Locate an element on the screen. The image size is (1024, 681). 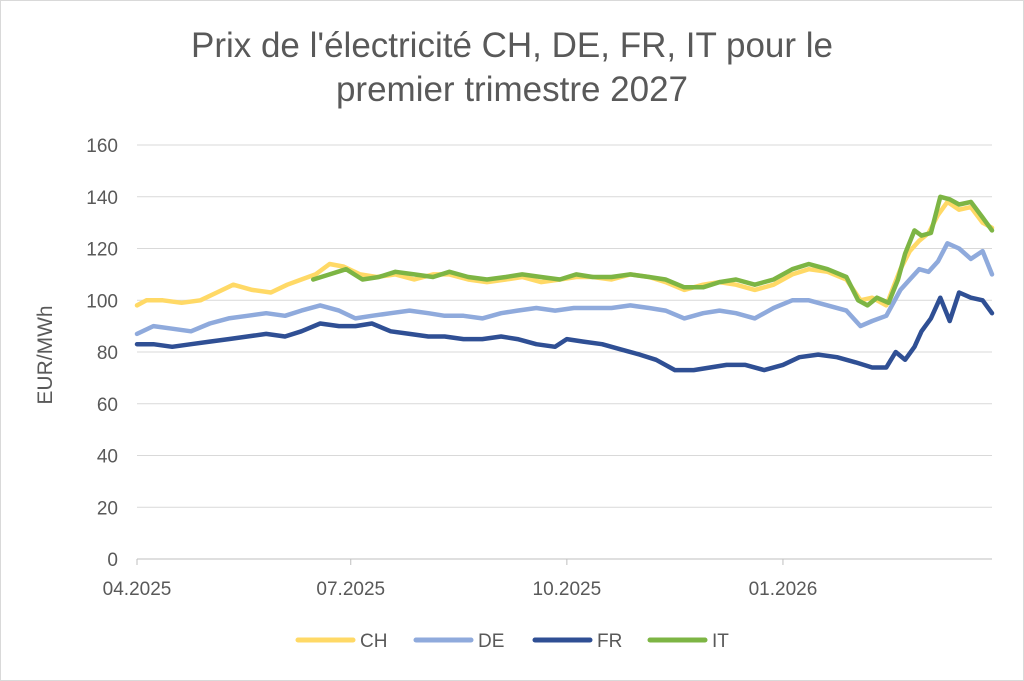
x-tick-label: 10.2025 is located at coordinates (567, 589).